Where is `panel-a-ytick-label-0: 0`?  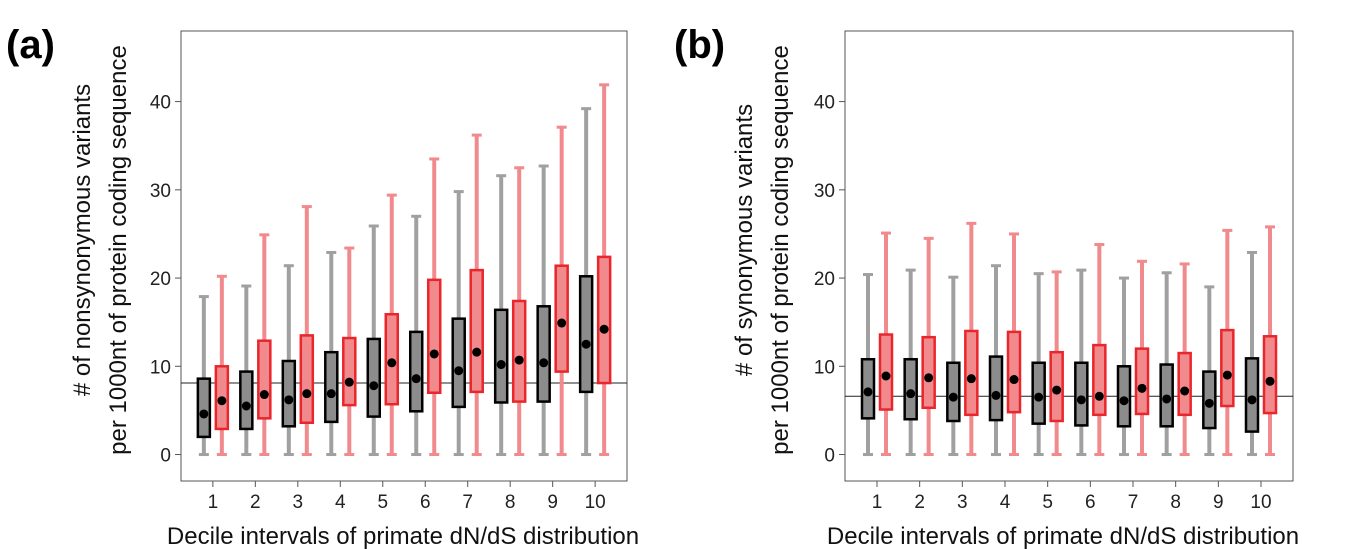 panel-a-ytick-label-0: 0 is located at coordinates (165, 456).